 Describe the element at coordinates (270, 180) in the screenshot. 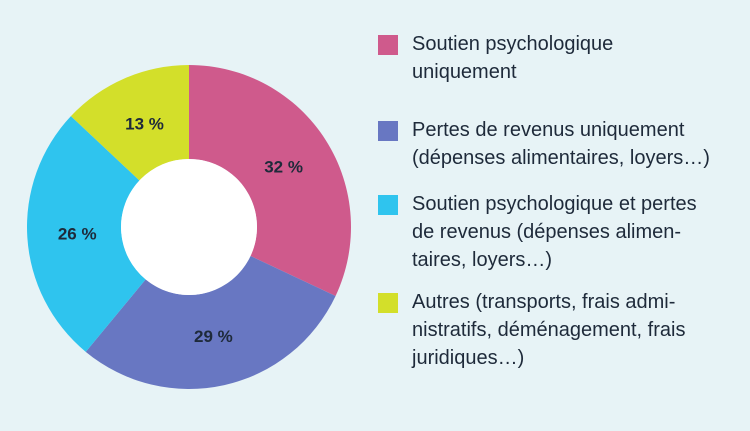

I see `slice-soutien-psychologique` at that location.